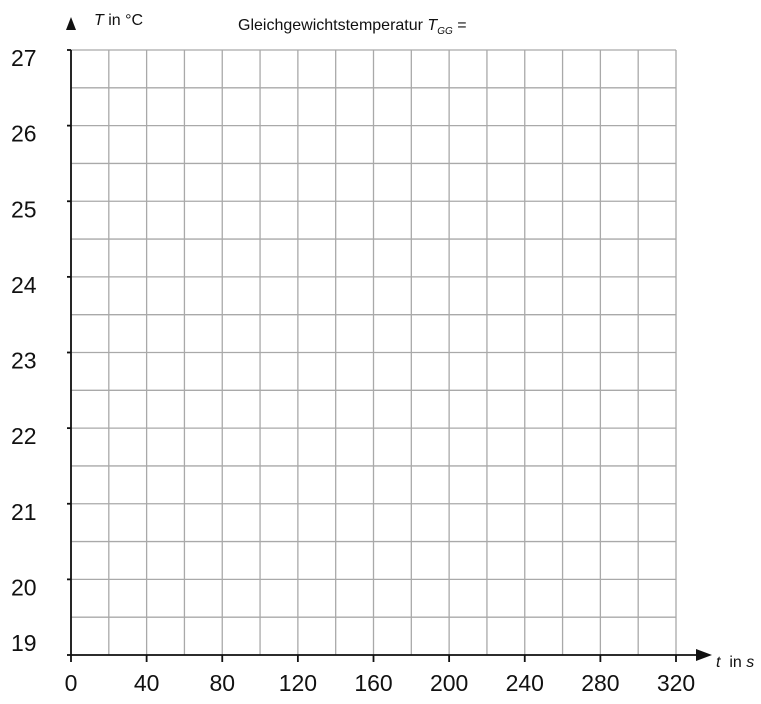  I want to click on x-tick-label: 40, so click(147, 683).